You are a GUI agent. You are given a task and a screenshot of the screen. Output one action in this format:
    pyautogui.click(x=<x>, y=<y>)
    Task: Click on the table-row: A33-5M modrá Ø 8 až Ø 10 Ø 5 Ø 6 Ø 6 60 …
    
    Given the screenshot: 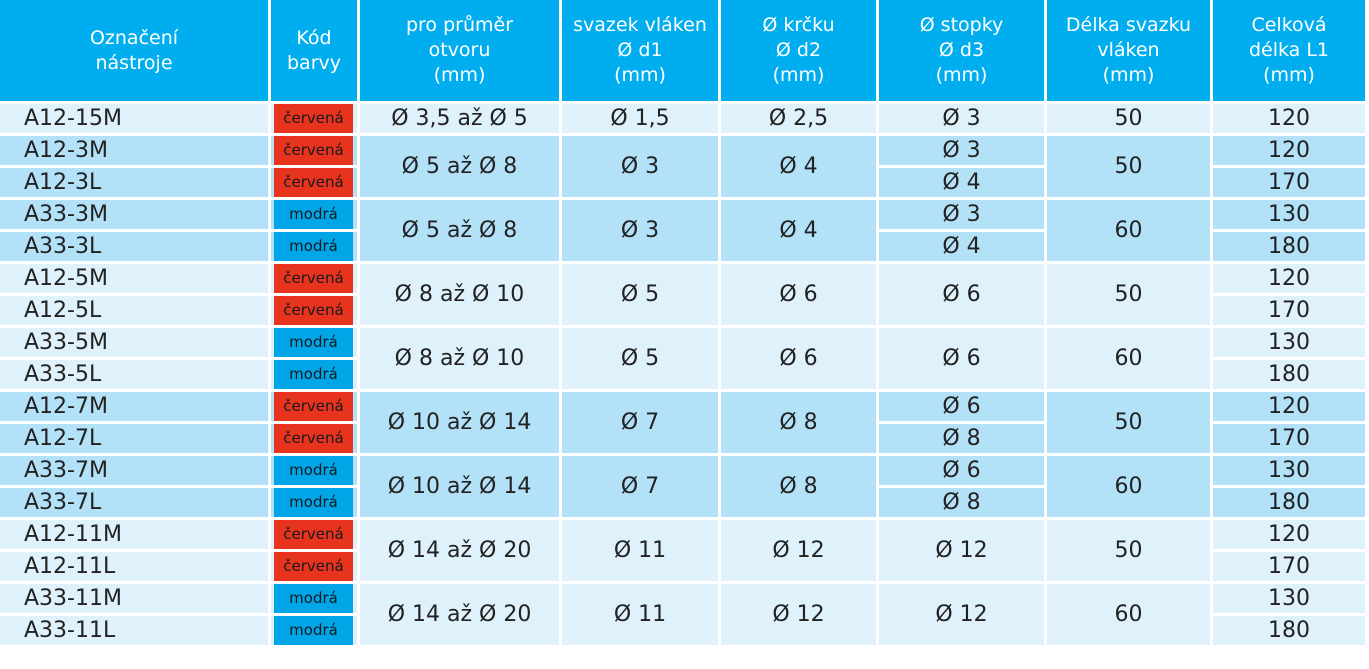 What is the action you would take?
    pyautogui.click(x=682, y=358)
    